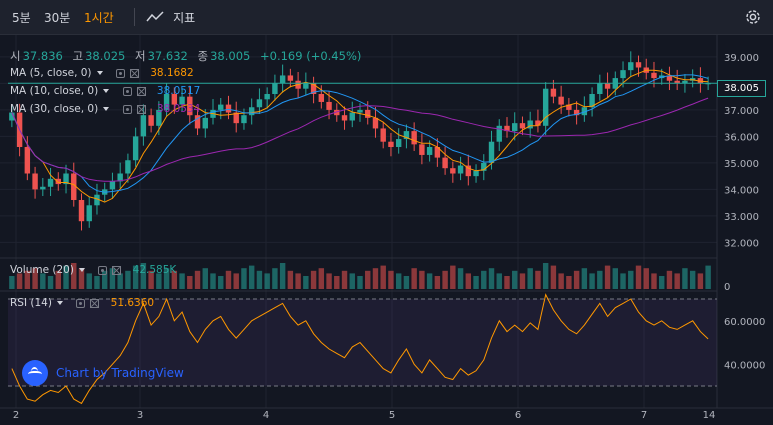 The image size is (773, 425). What do you see at coordinates (117, 270) in the screenshot?
I see `volume-remove-icon` at bounding box center [117, 270].